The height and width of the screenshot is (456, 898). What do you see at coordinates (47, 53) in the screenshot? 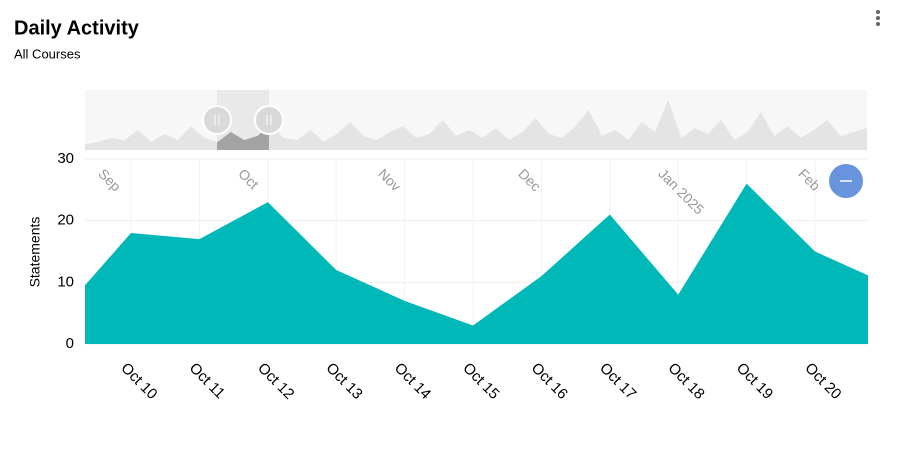
I see `chart-subtitle: All Courses` at bounding box center [47, 53].